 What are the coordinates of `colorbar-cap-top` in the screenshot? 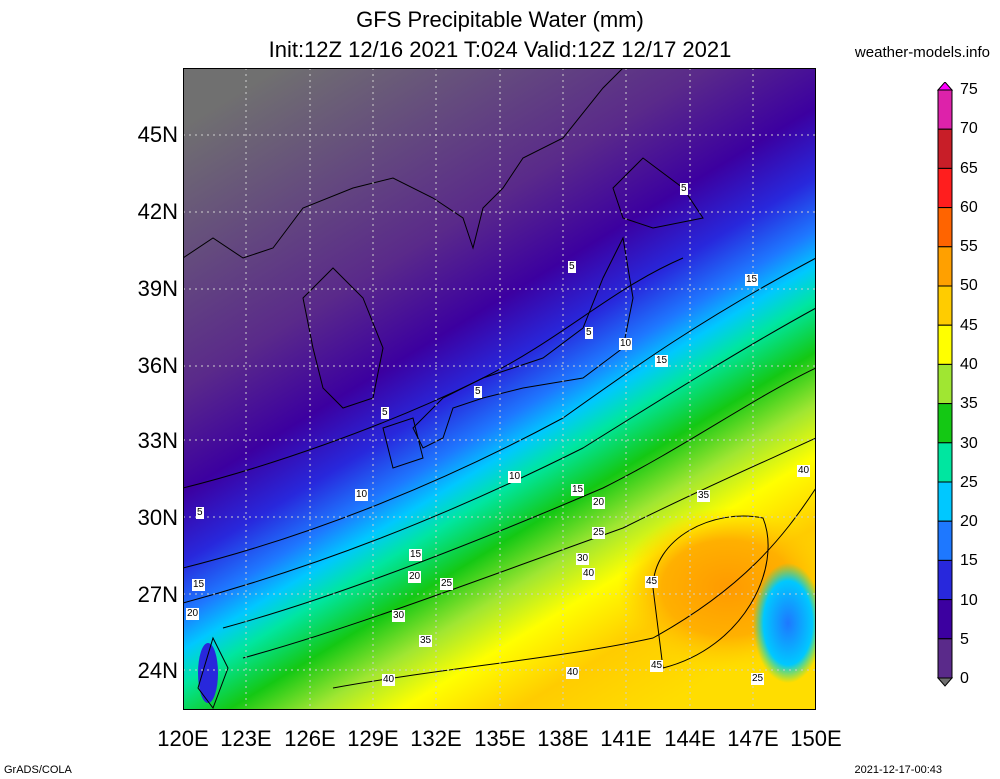 It's located at (945, 86).